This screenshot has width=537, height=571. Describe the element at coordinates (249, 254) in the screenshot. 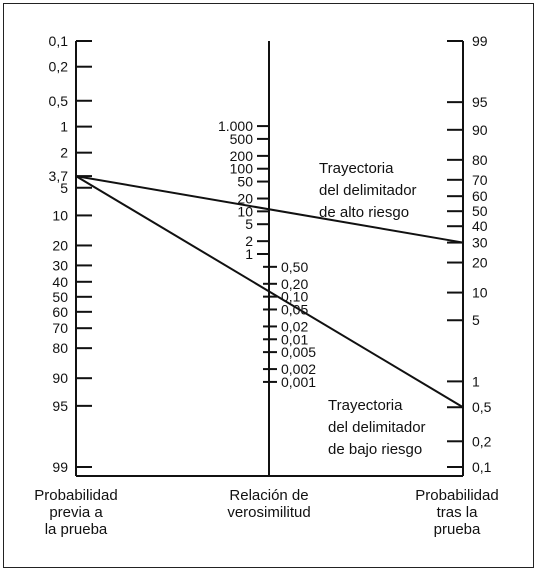

I see `lr-tick-label-1: 1` at that location.